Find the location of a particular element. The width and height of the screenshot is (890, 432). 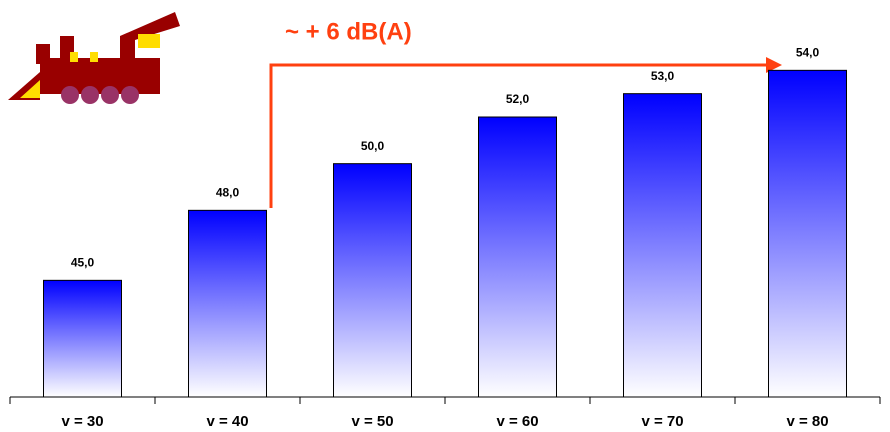

x-tick-label: v = 40 is located at coordinates (227, 421).